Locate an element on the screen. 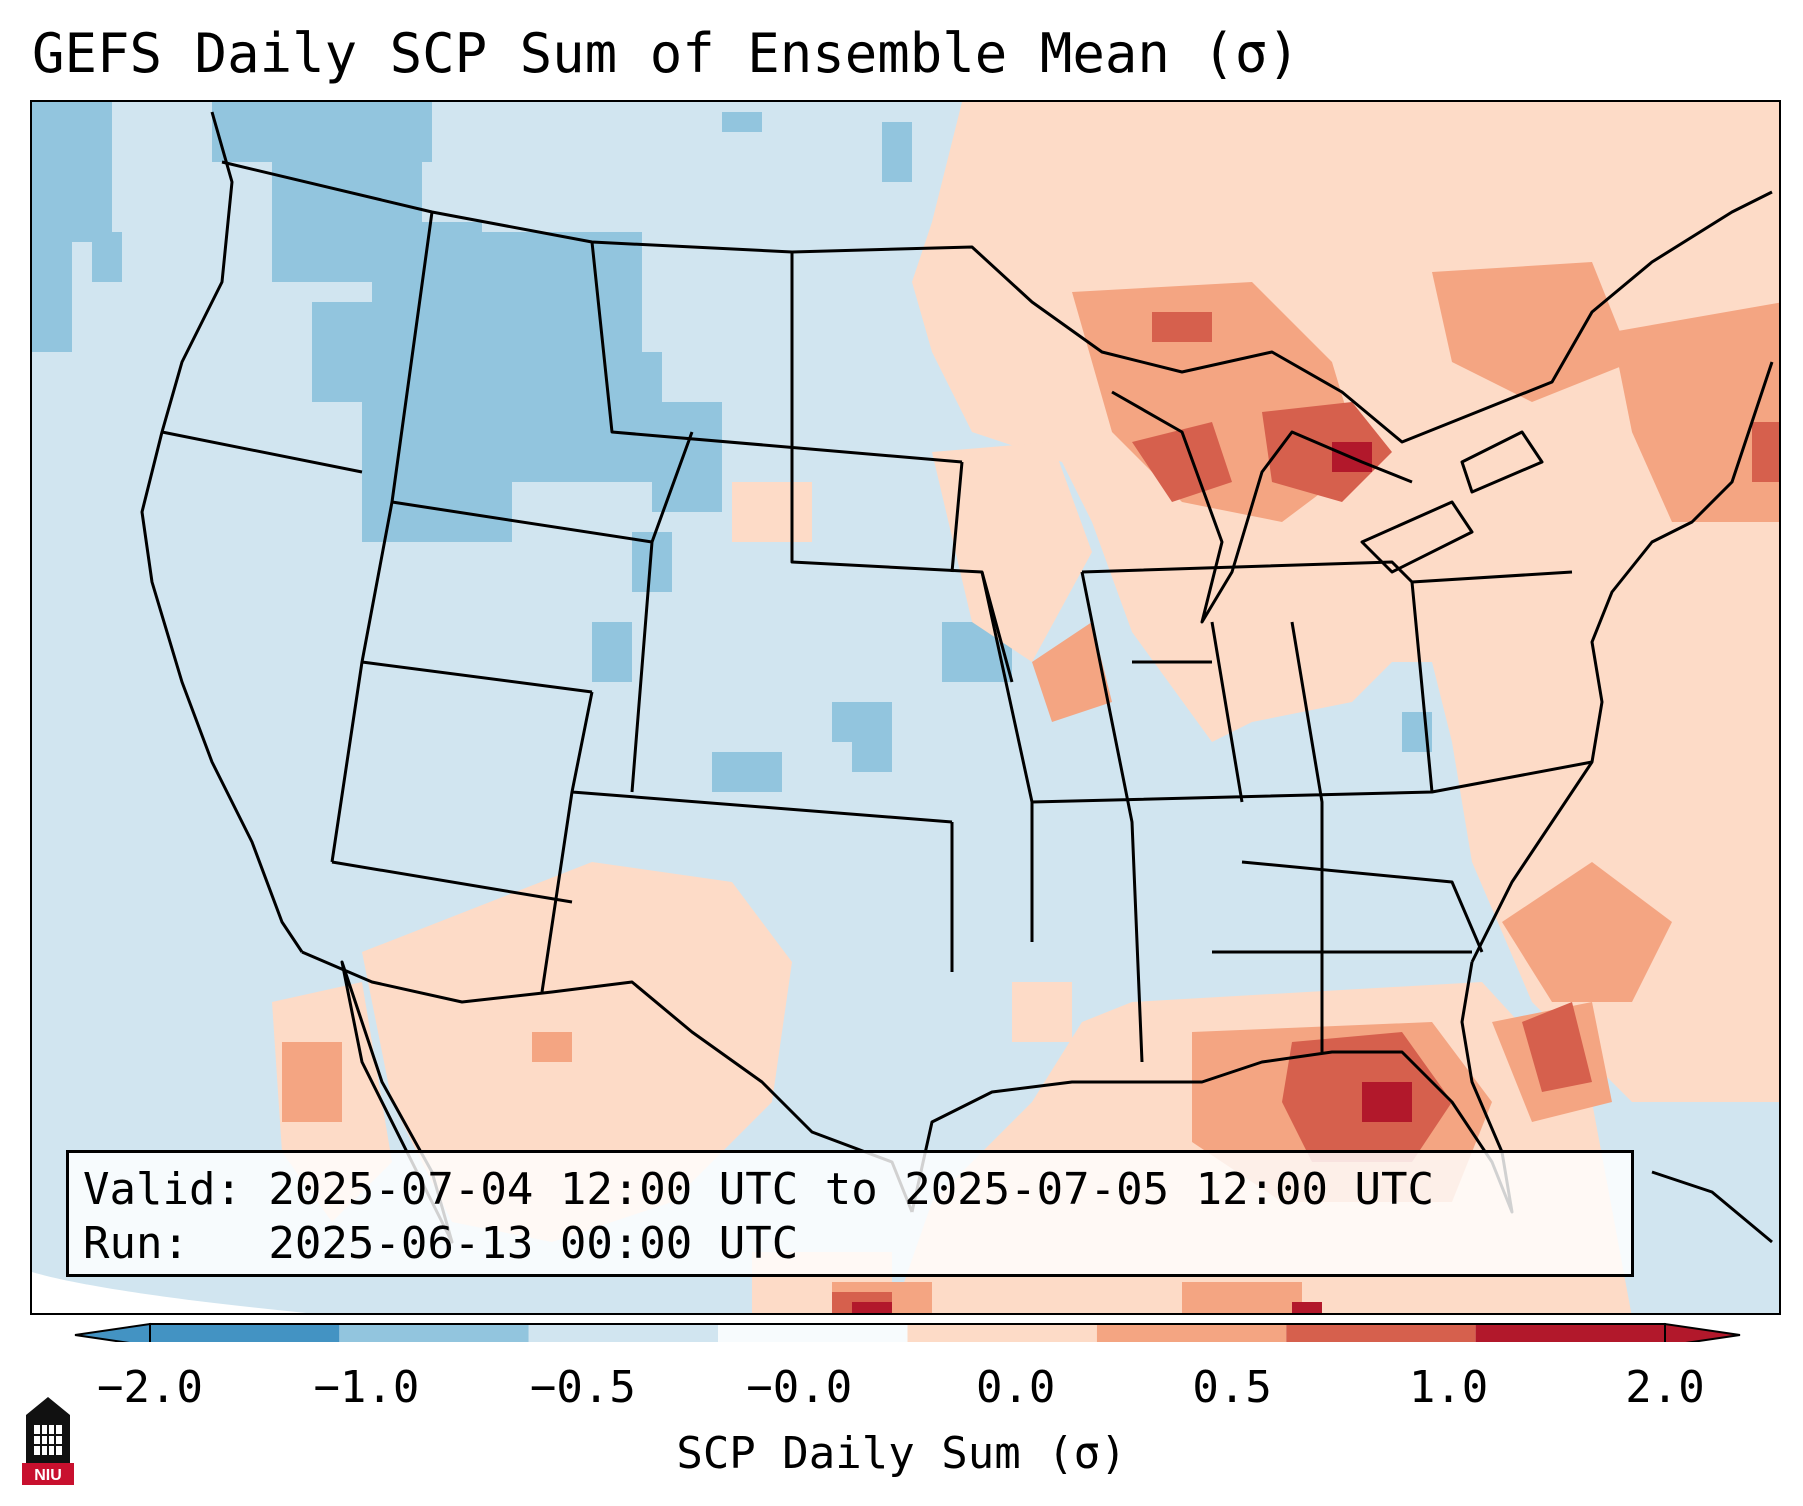  us-coastline-west is located at coordinates (222, 532).